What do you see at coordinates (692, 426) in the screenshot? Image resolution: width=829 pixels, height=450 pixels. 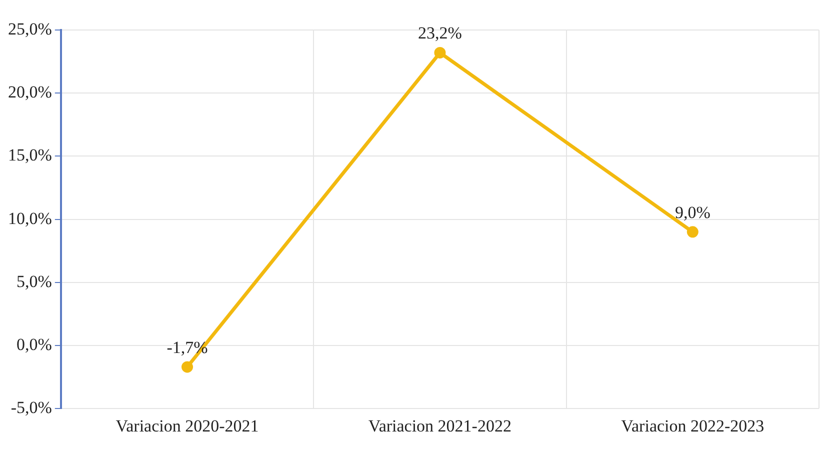 I see `x-tick-label: Variacion 2022-2023` at bounding box center [692, 426].